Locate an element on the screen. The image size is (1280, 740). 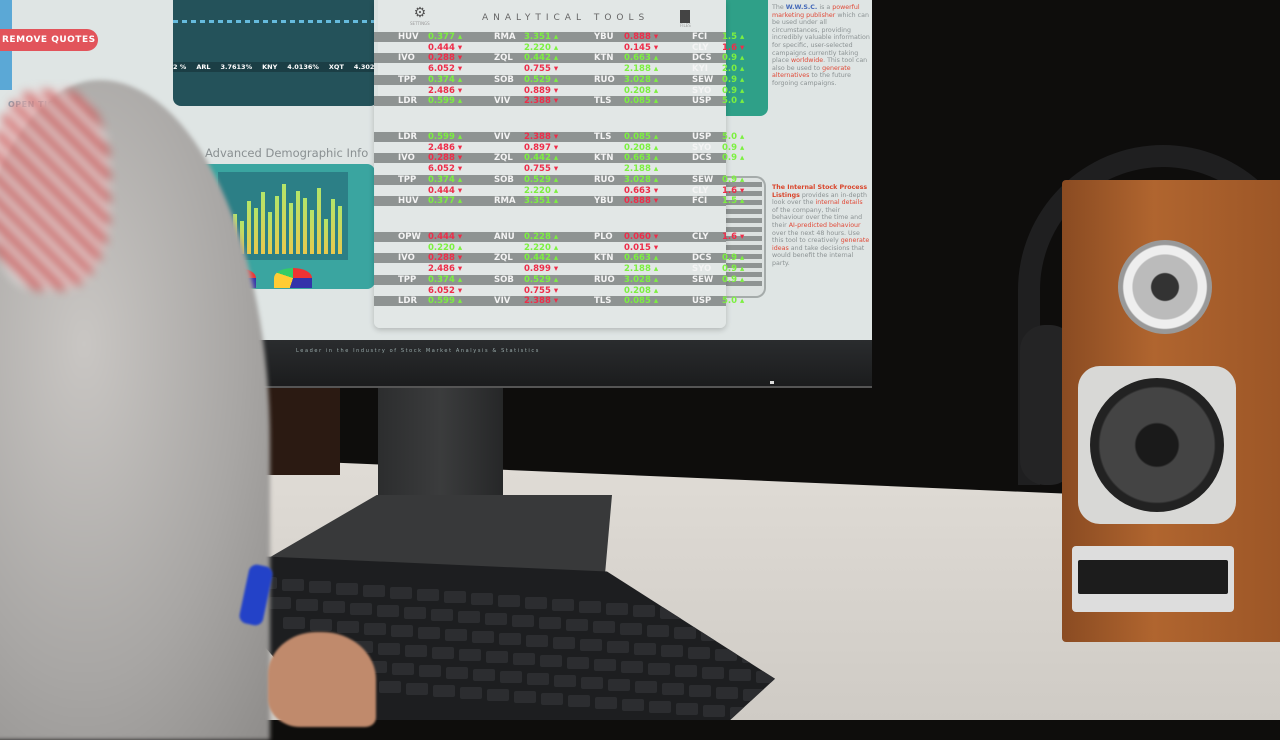
ticker-row: OPW 0.444 ▾ ANU 0.228 ▴ PLO 0.060 ▾ CLY 1.6 ▾ is located at coordinates (559, 237).